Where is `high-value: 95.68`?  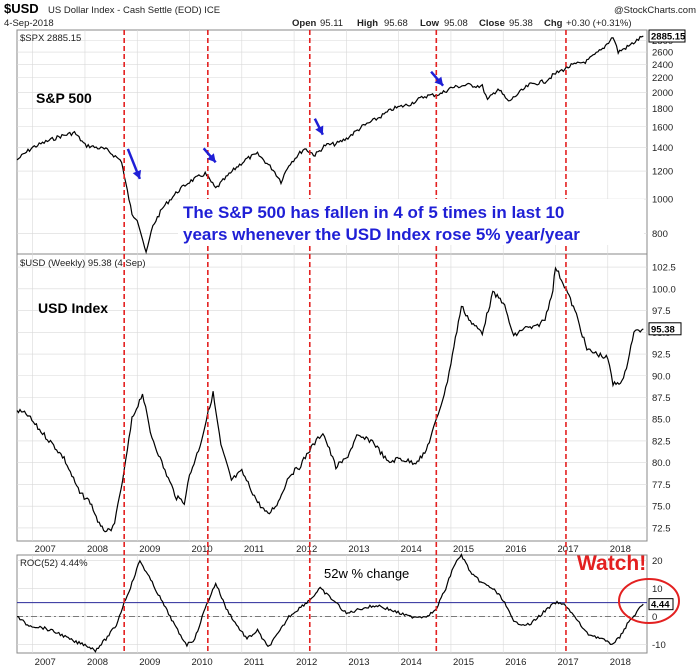 high-value: 95.68 is located at coordinates (396, 23).